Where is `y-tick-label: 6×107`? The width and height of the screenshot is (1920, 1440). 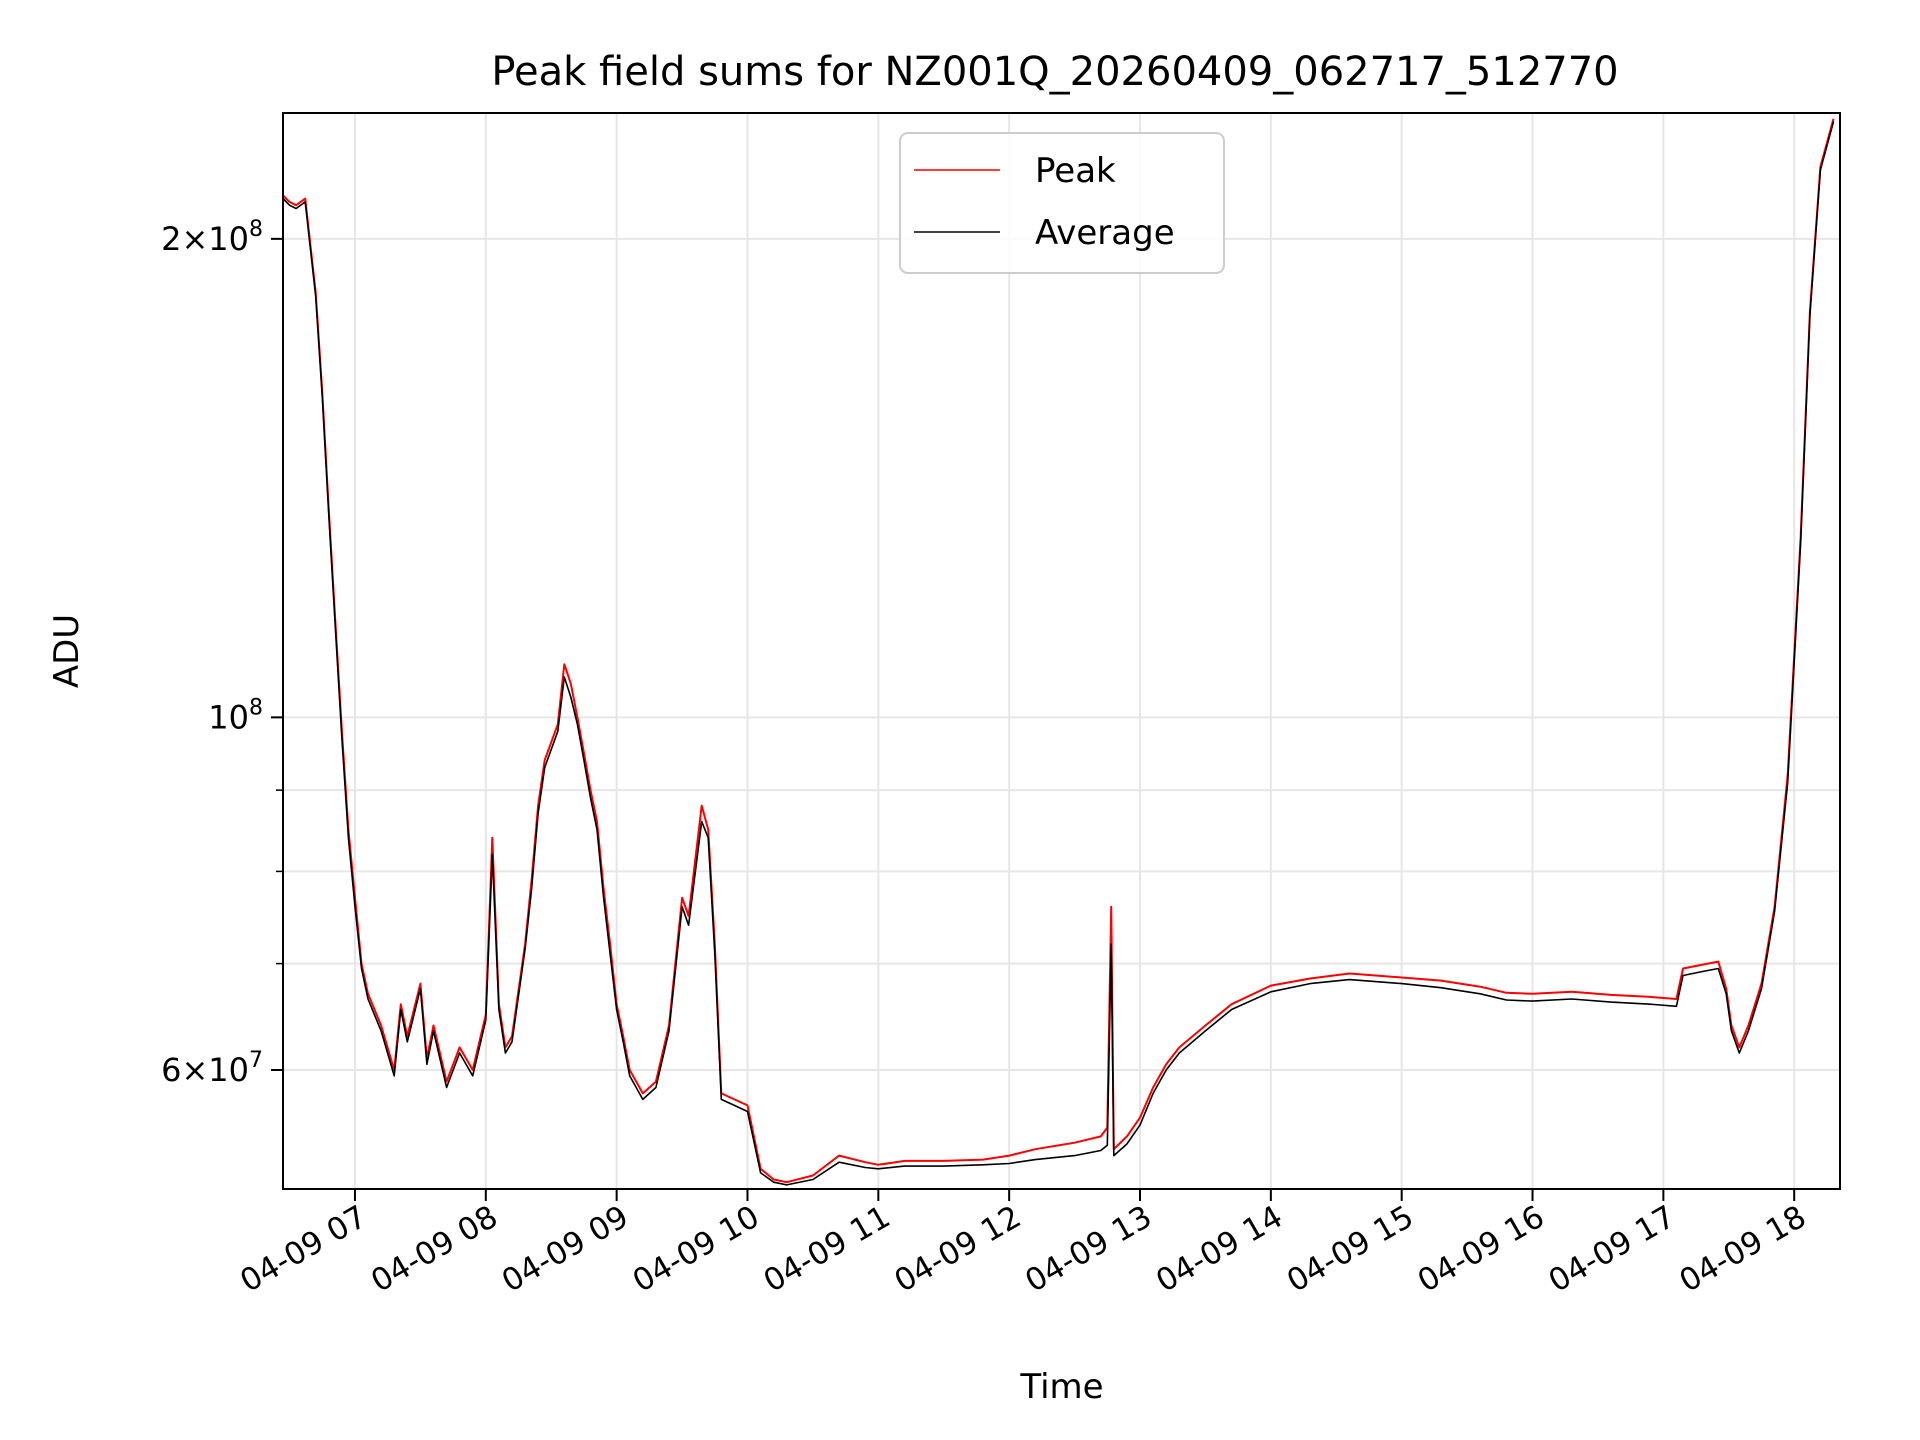
y-tick-label: 6×107 is located at coordinates (212, 1068).